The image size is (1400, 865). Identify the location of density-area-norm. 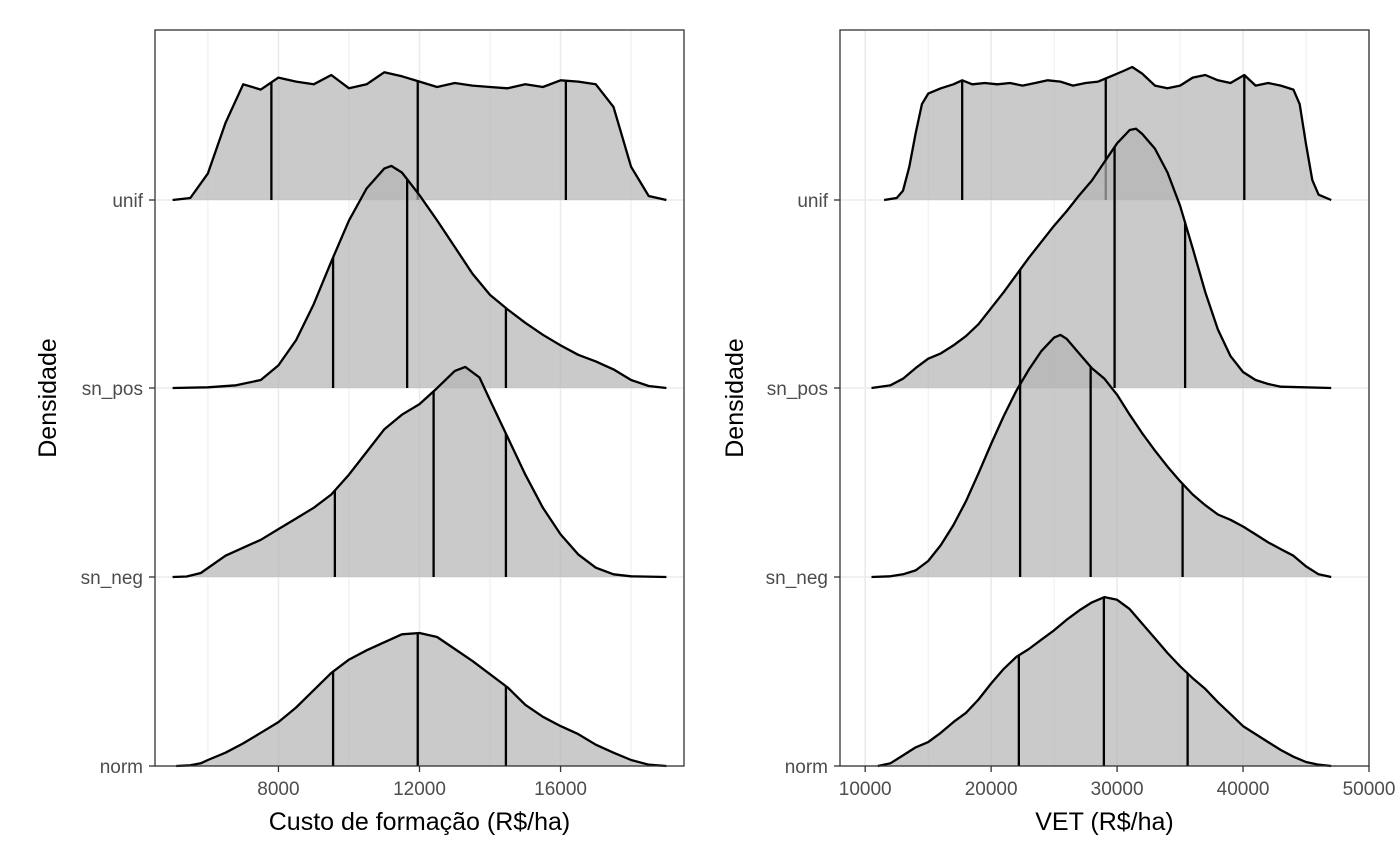
(421, 699).